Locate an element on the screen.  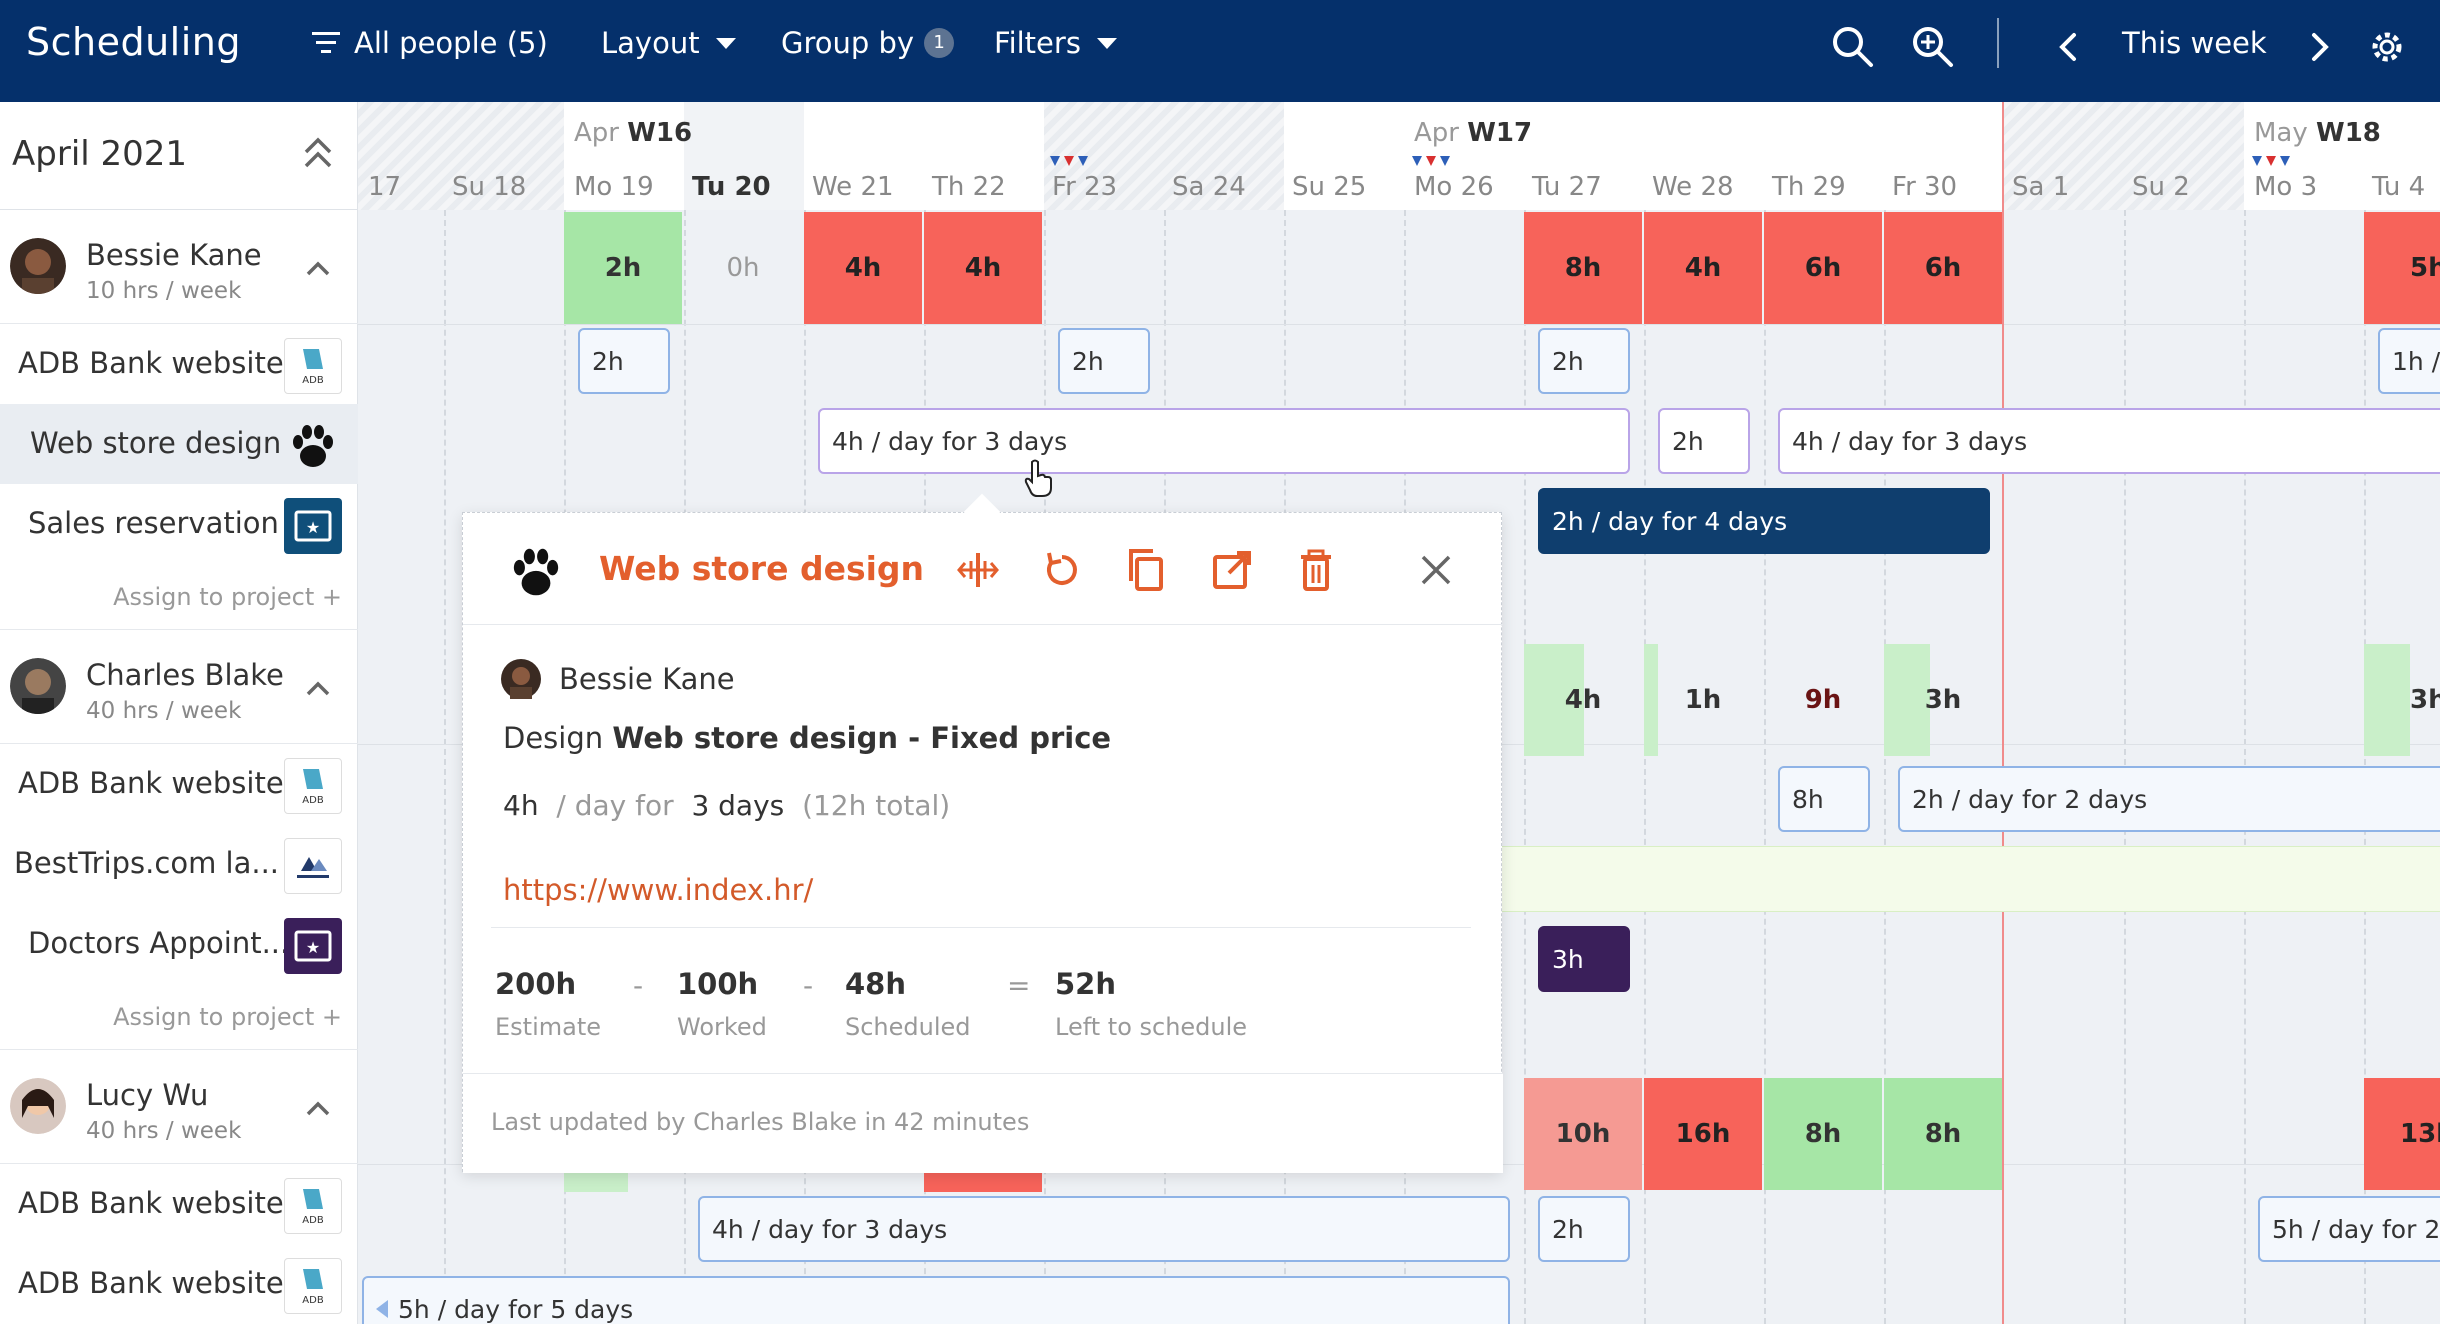
split-icon is located at coordinates (978, 570).